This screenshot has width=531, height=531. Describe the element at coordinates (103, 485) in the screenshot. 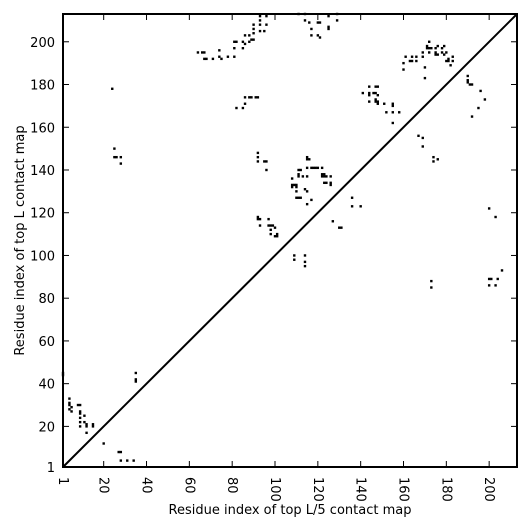

I see `x-tick-label: 20` at that location.